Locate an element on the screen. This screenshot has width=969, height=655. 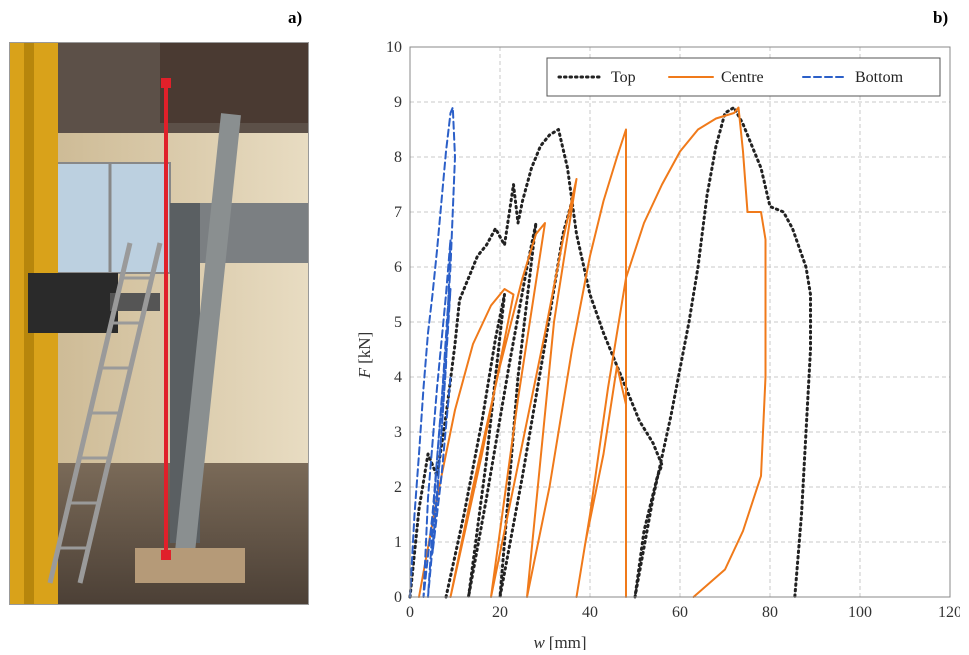
x-tick-label: 0 is located at coordinates (410, 612).